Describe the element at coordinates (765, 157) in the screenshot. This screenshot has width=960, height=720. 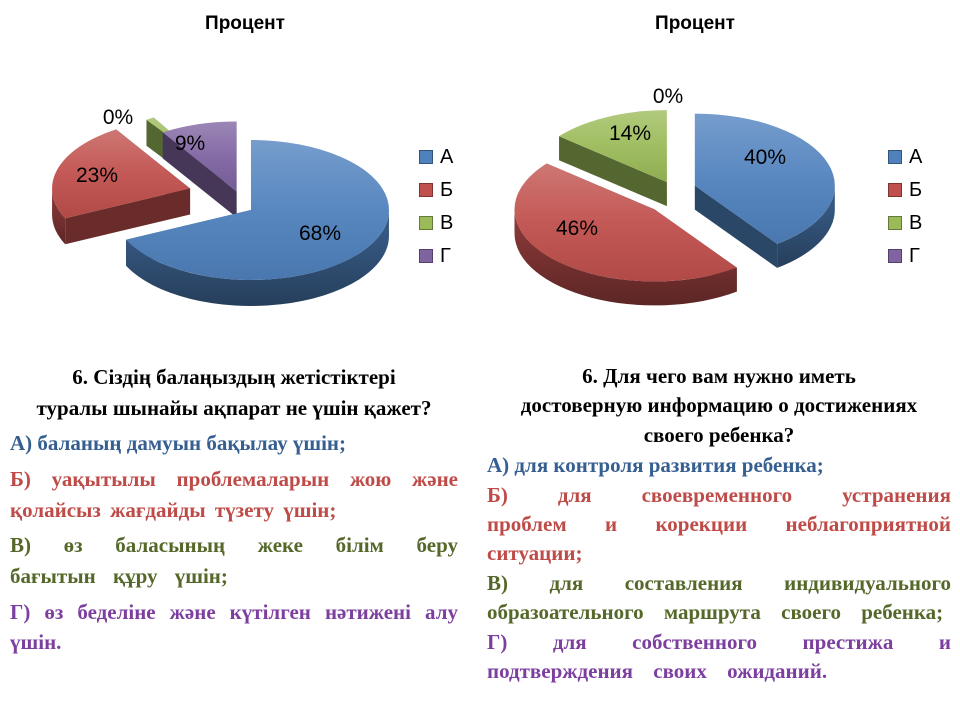
I see `data-label-А: 40%` at that location.